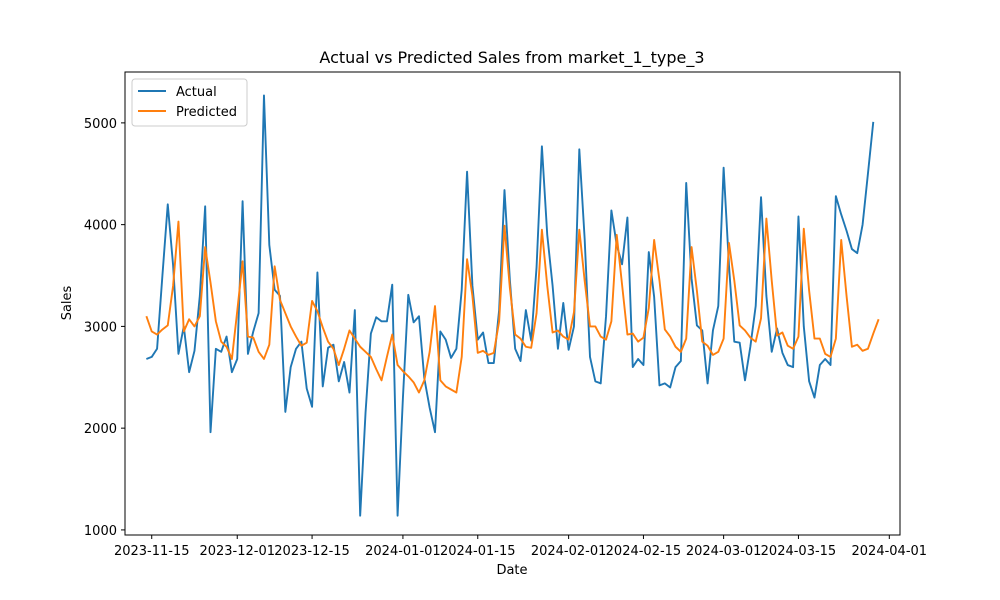  I want to click on x-tick-label: 2023-11-15, so click(152, 551).